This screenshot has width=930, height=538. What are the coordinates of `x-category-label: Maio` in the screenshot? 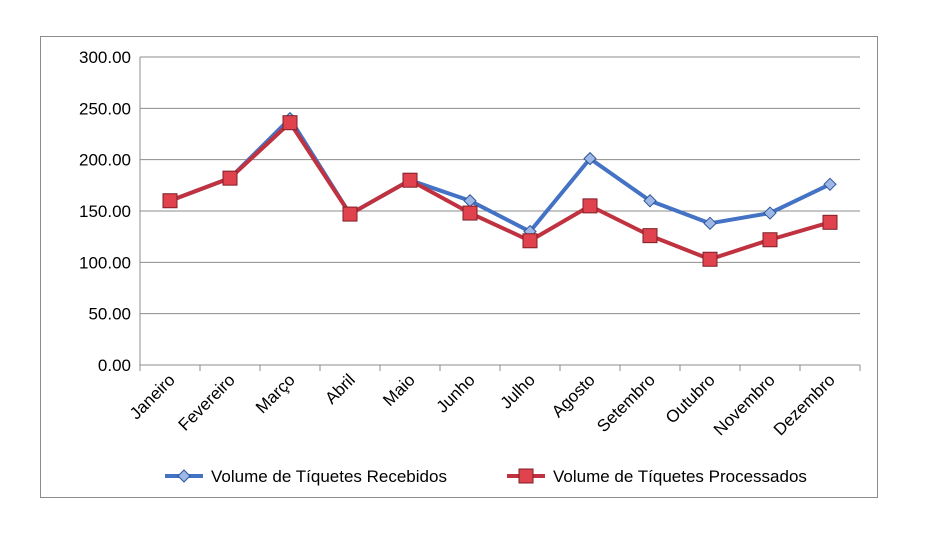 It's located at (398, 389).